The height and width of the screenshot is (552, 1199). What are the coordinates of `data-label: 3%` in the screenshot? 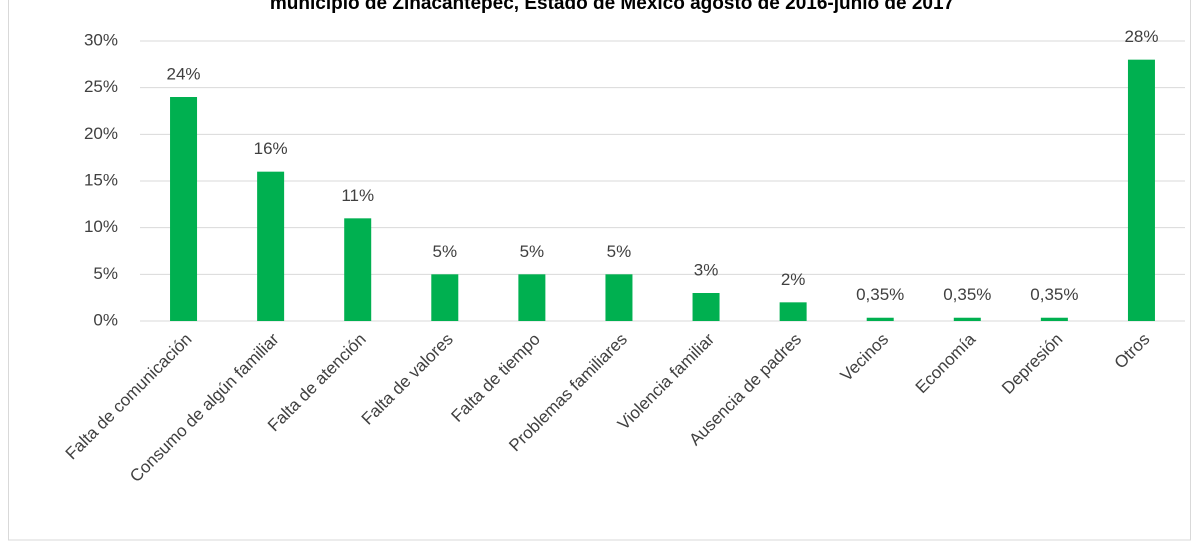 It's located at (706, 269).